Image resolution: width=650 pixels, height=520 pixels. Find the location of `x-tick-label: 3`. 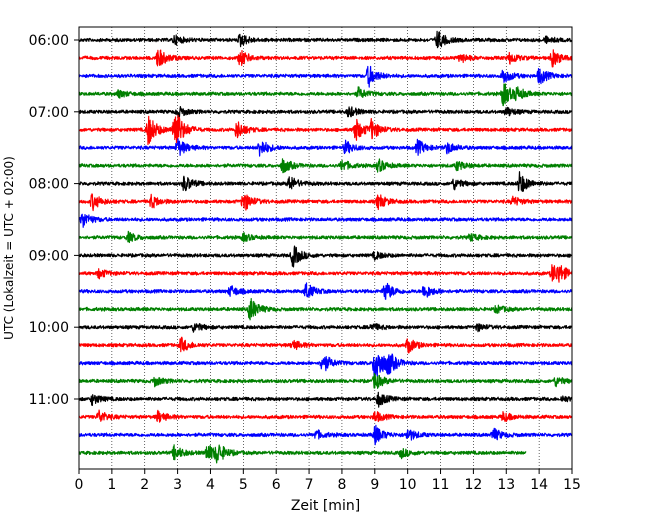

x-tick-label: 3 is located at coordinates (177, 485).